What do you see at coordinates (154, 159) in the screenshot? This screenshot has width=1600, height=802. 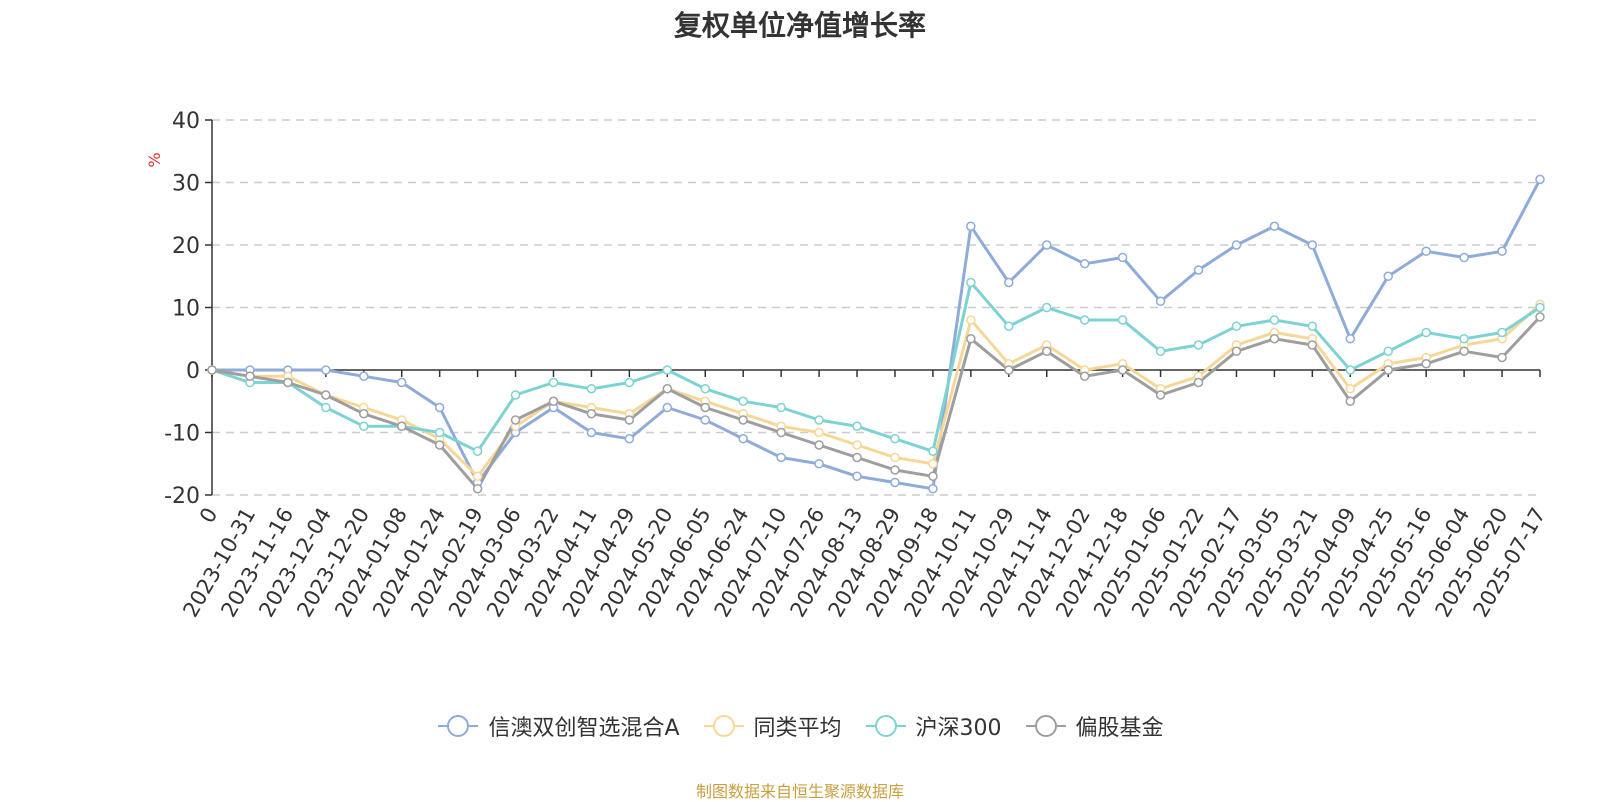 I see `y-axis-unit-label: %` at bounding box center [154, 159].